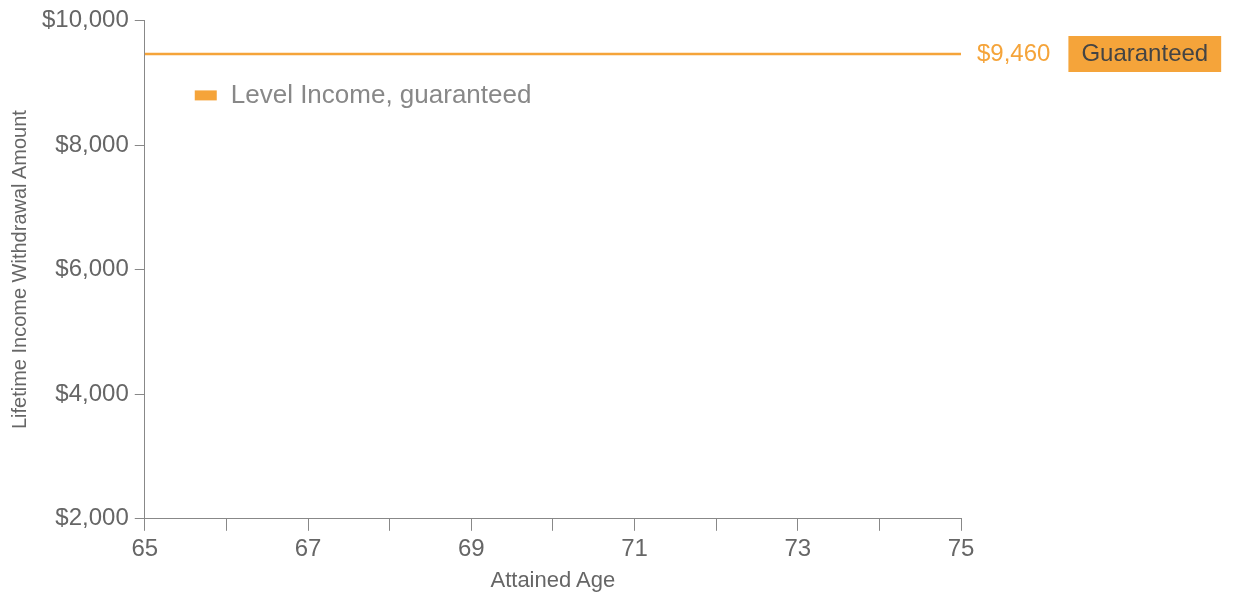  Describe the element at coordinates (145, 547) in the screenshot. I see `x-tick-label: 65` at that location.